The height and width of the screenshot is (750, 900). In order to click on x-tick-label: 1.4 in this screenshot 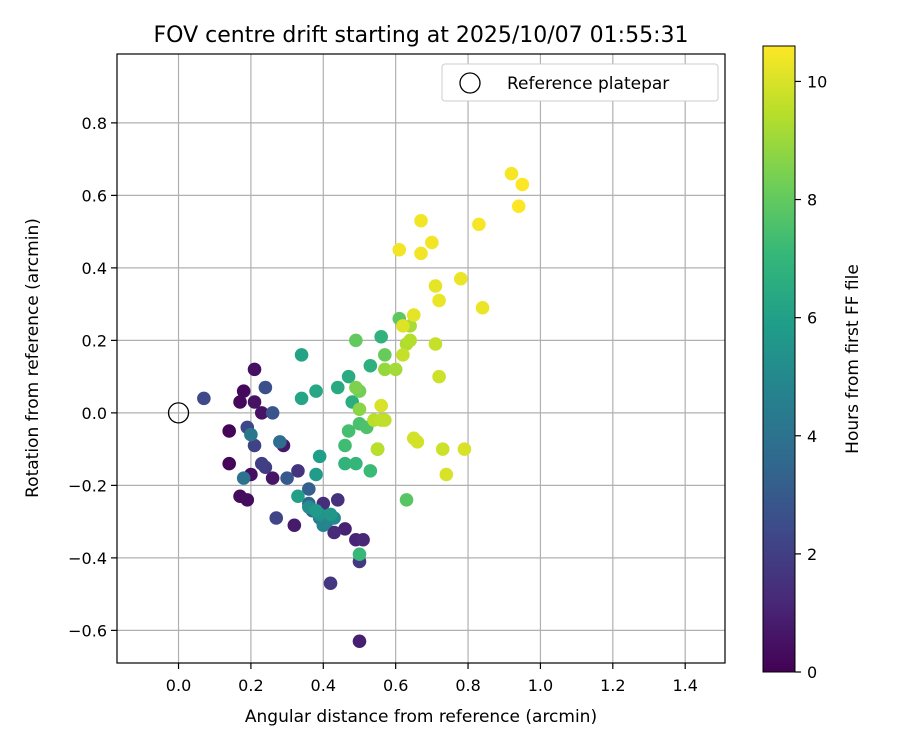, I will do `click(684, 685)`.